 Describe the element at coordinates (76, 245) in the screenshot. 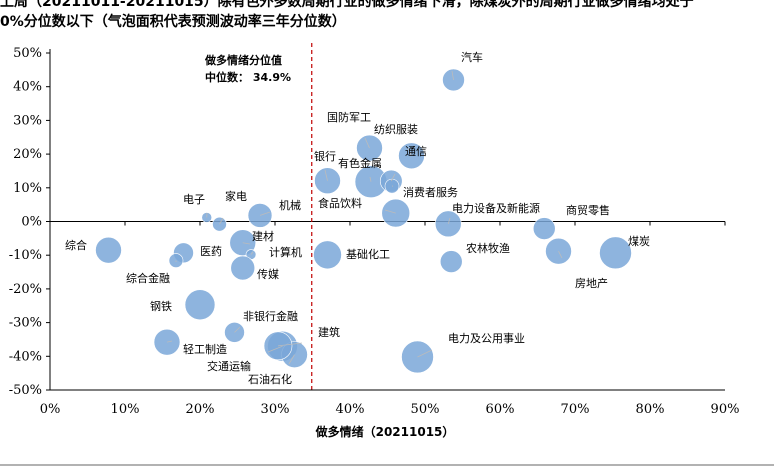

I see `bubble-label: 综合` at that location.